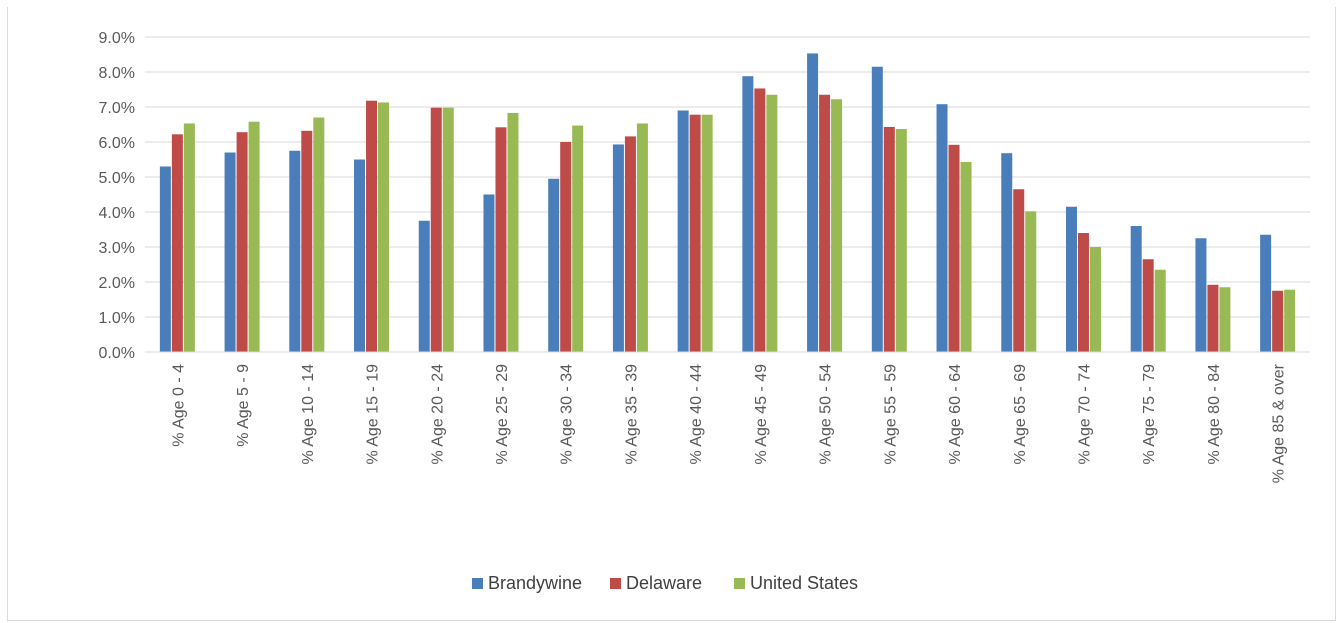 This screenshot has width=1338, height=623. Describe the element at coordinates (804, 583) in the screenshot. I see `legend-label: United States` at that location.